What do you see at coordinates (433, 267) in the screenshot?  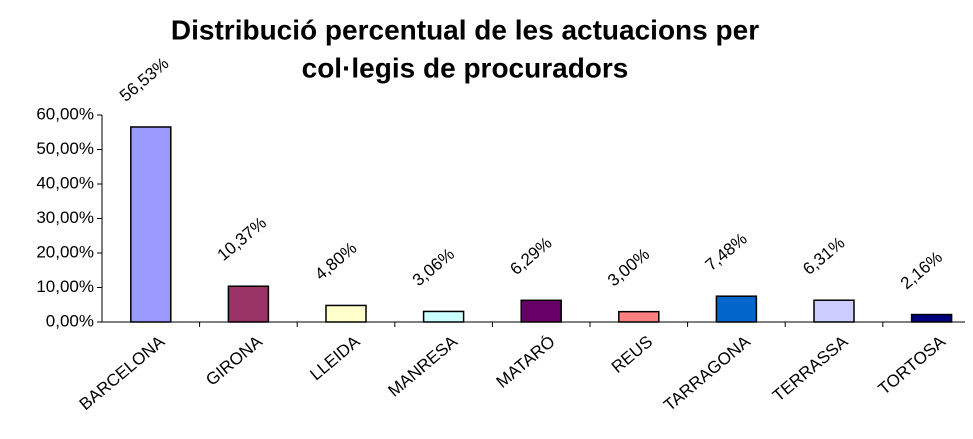 I see `value-label: 3,06%` at bounding box center [433, 267].